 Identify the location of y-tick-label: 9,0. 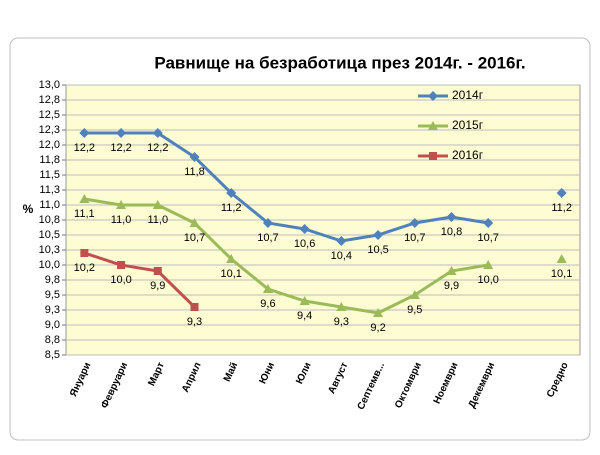
(52, 325).